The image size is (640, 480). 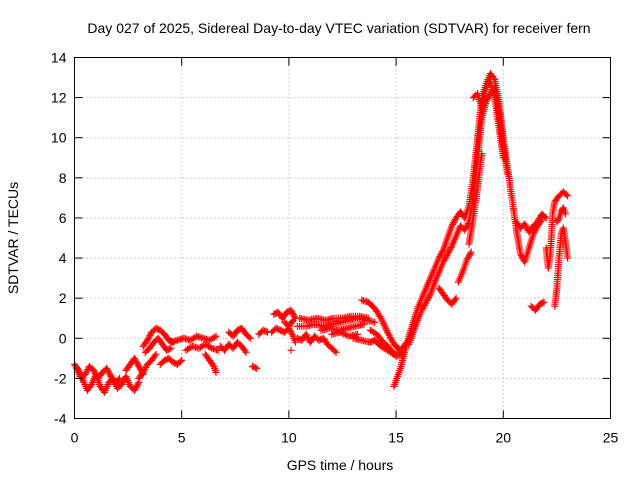 I want to click on x-axis-label: GPS time / hours, so click(x=340, y=465).